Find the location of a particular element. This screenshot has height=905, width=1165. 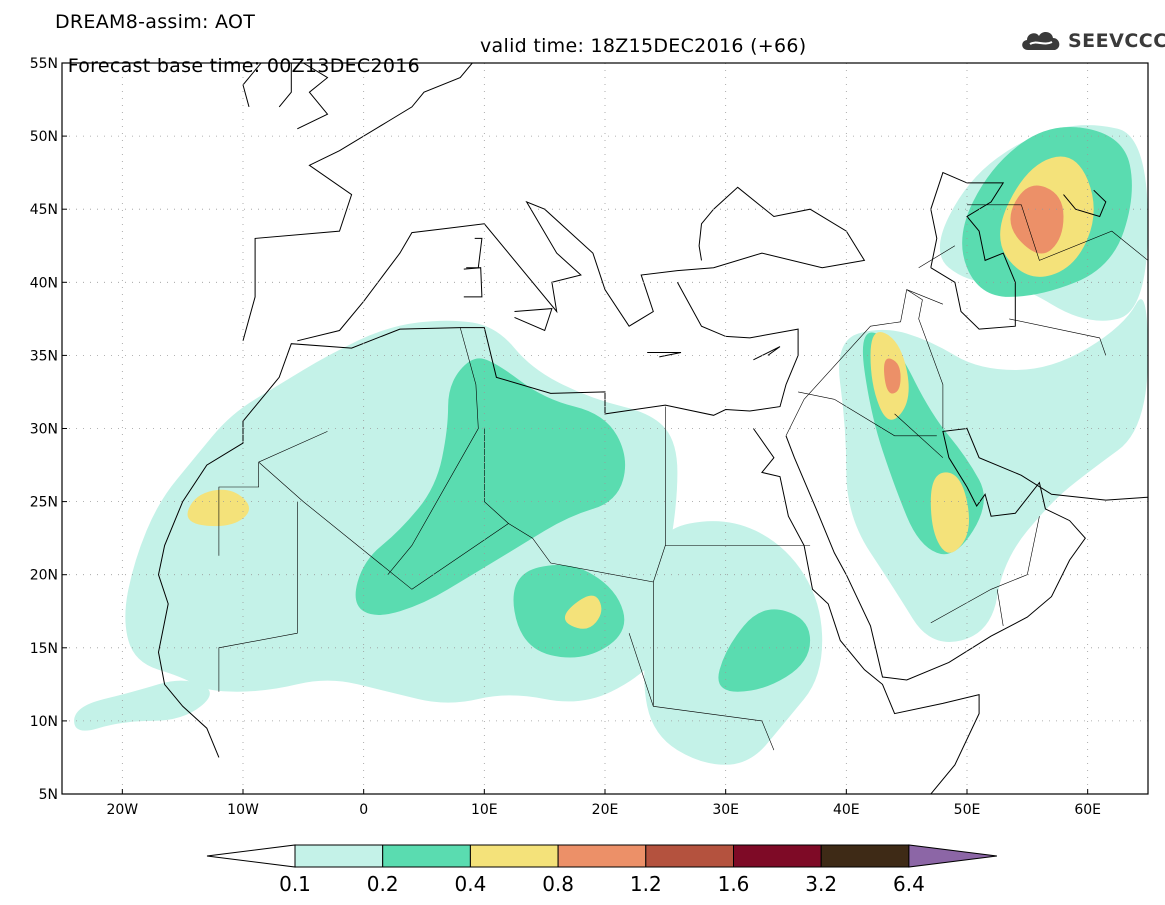

lat-label: 55N is located at coordinates (44, 64).